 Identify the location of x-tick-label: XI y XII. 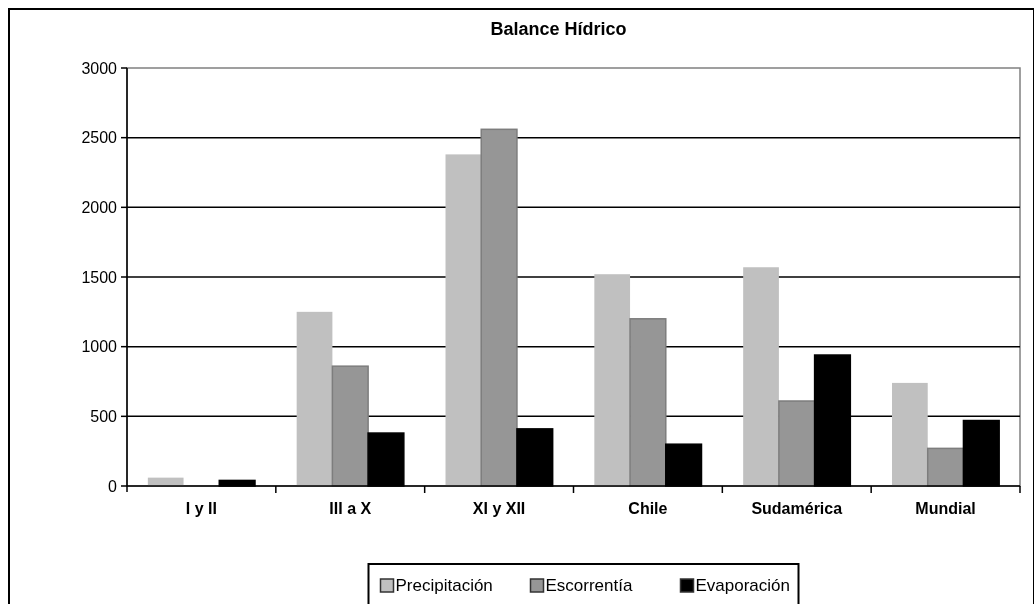
(499, 508).